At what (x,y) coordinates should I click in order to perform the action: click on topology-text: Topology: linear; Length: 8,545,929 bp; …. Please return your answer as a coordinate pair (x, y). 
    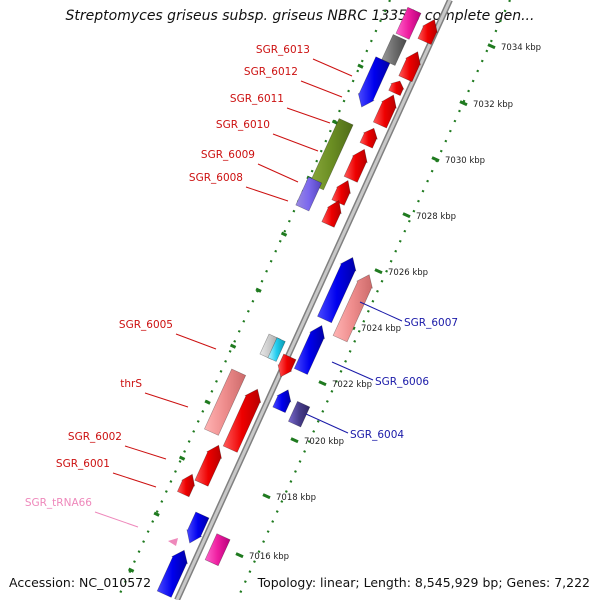
    Looking at the image, I should click on (423, 582).